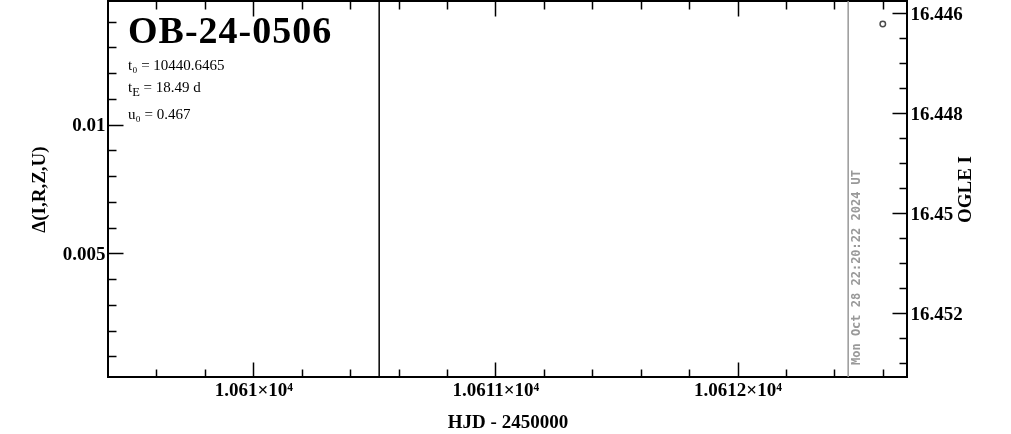 The height and width of the screenshot is (434, 1011). Describe the element at coordinates (496, 389) in the screenshot. I see `x-tick-label: 1.0611×10⁴` at that location.